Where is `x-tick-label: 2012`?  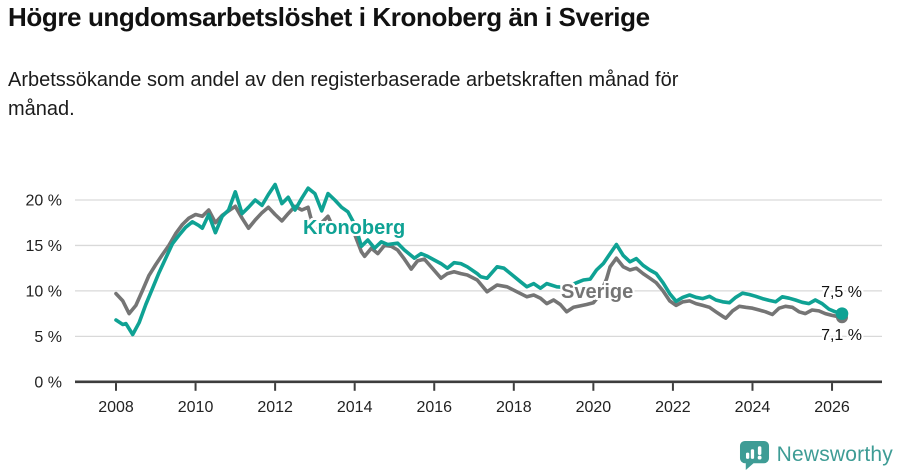 x-tick-label: 2012 is located at coordinates (275, 407).